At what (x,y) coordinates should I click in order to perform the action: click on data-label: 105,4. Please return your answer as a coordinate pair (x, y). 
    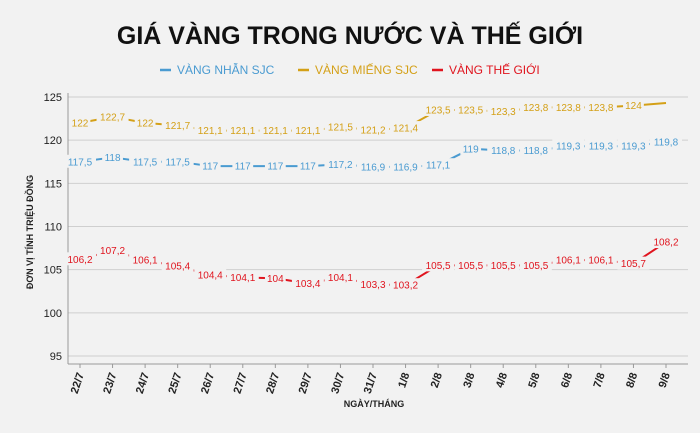
    Looking at the image, I should click on (177, 267).